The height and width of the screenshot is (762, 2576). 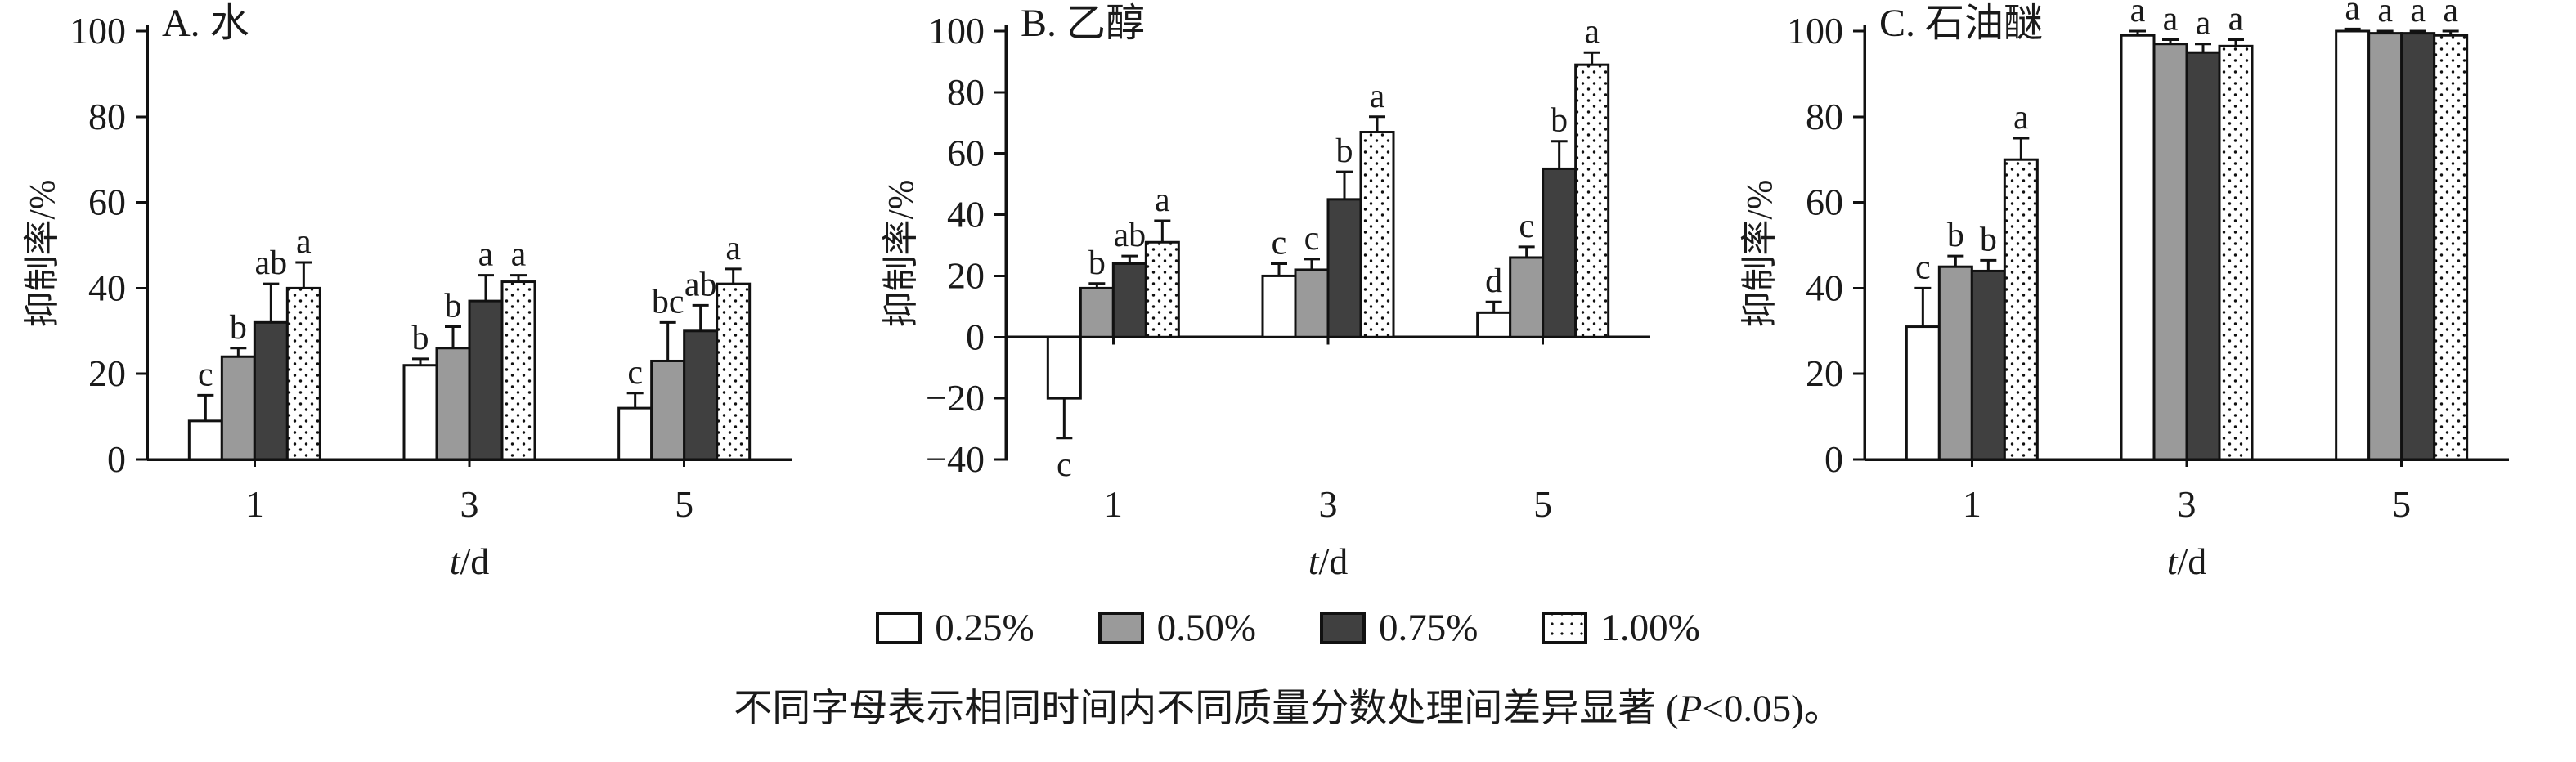 What do you see at coordinates (967, 245) in the screenshot?
I see `y-axis: −40 −20 0 20 40 60 80 100` at bounding box center [967, 245].